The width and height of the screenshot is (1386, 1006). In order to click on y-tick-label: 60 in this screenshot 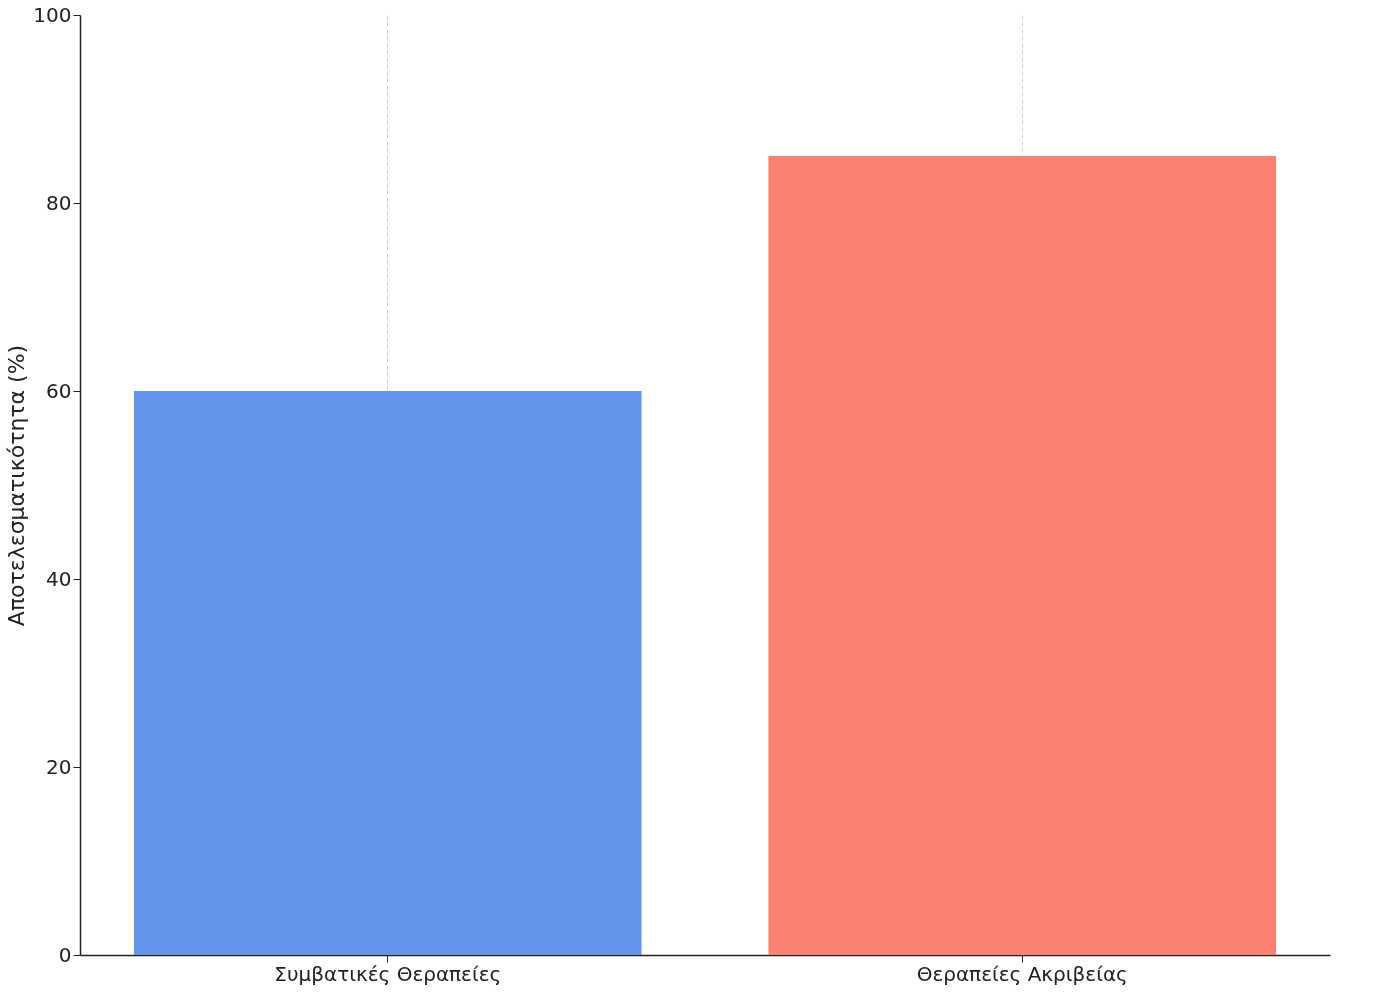, I will do `click(59, 390)`.